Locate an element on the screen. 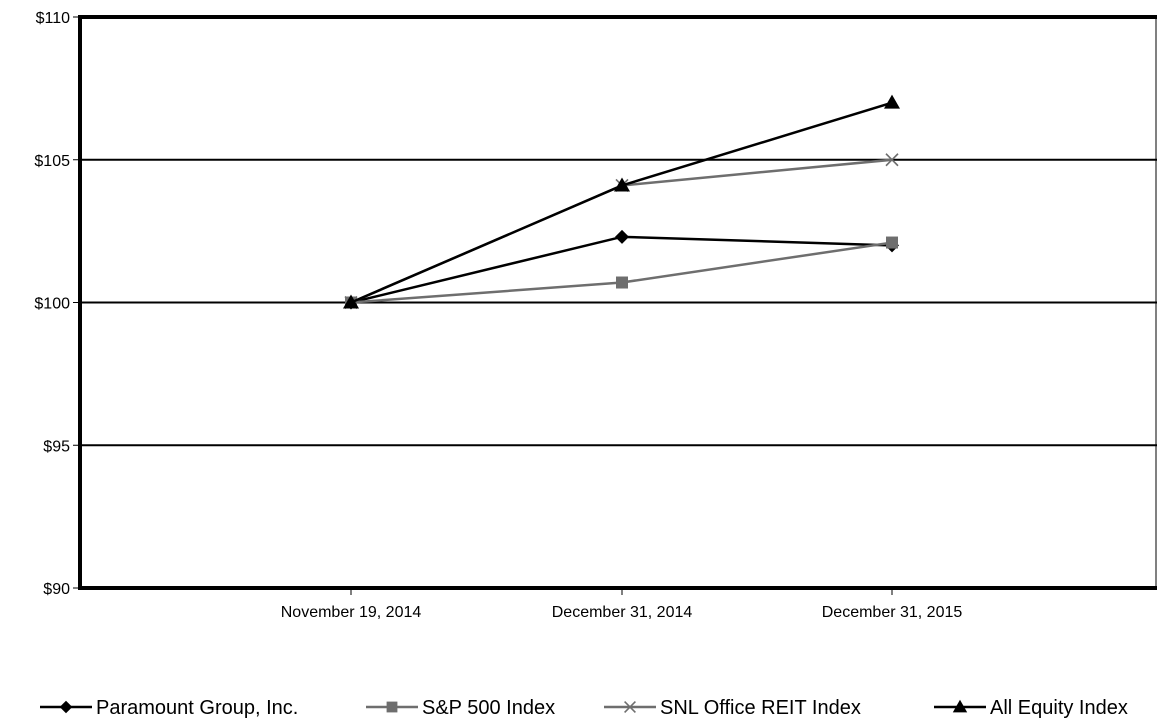 This screenshot has width=1157, height=722. y-tick-label: $105 is located at coordinates (52, 161).